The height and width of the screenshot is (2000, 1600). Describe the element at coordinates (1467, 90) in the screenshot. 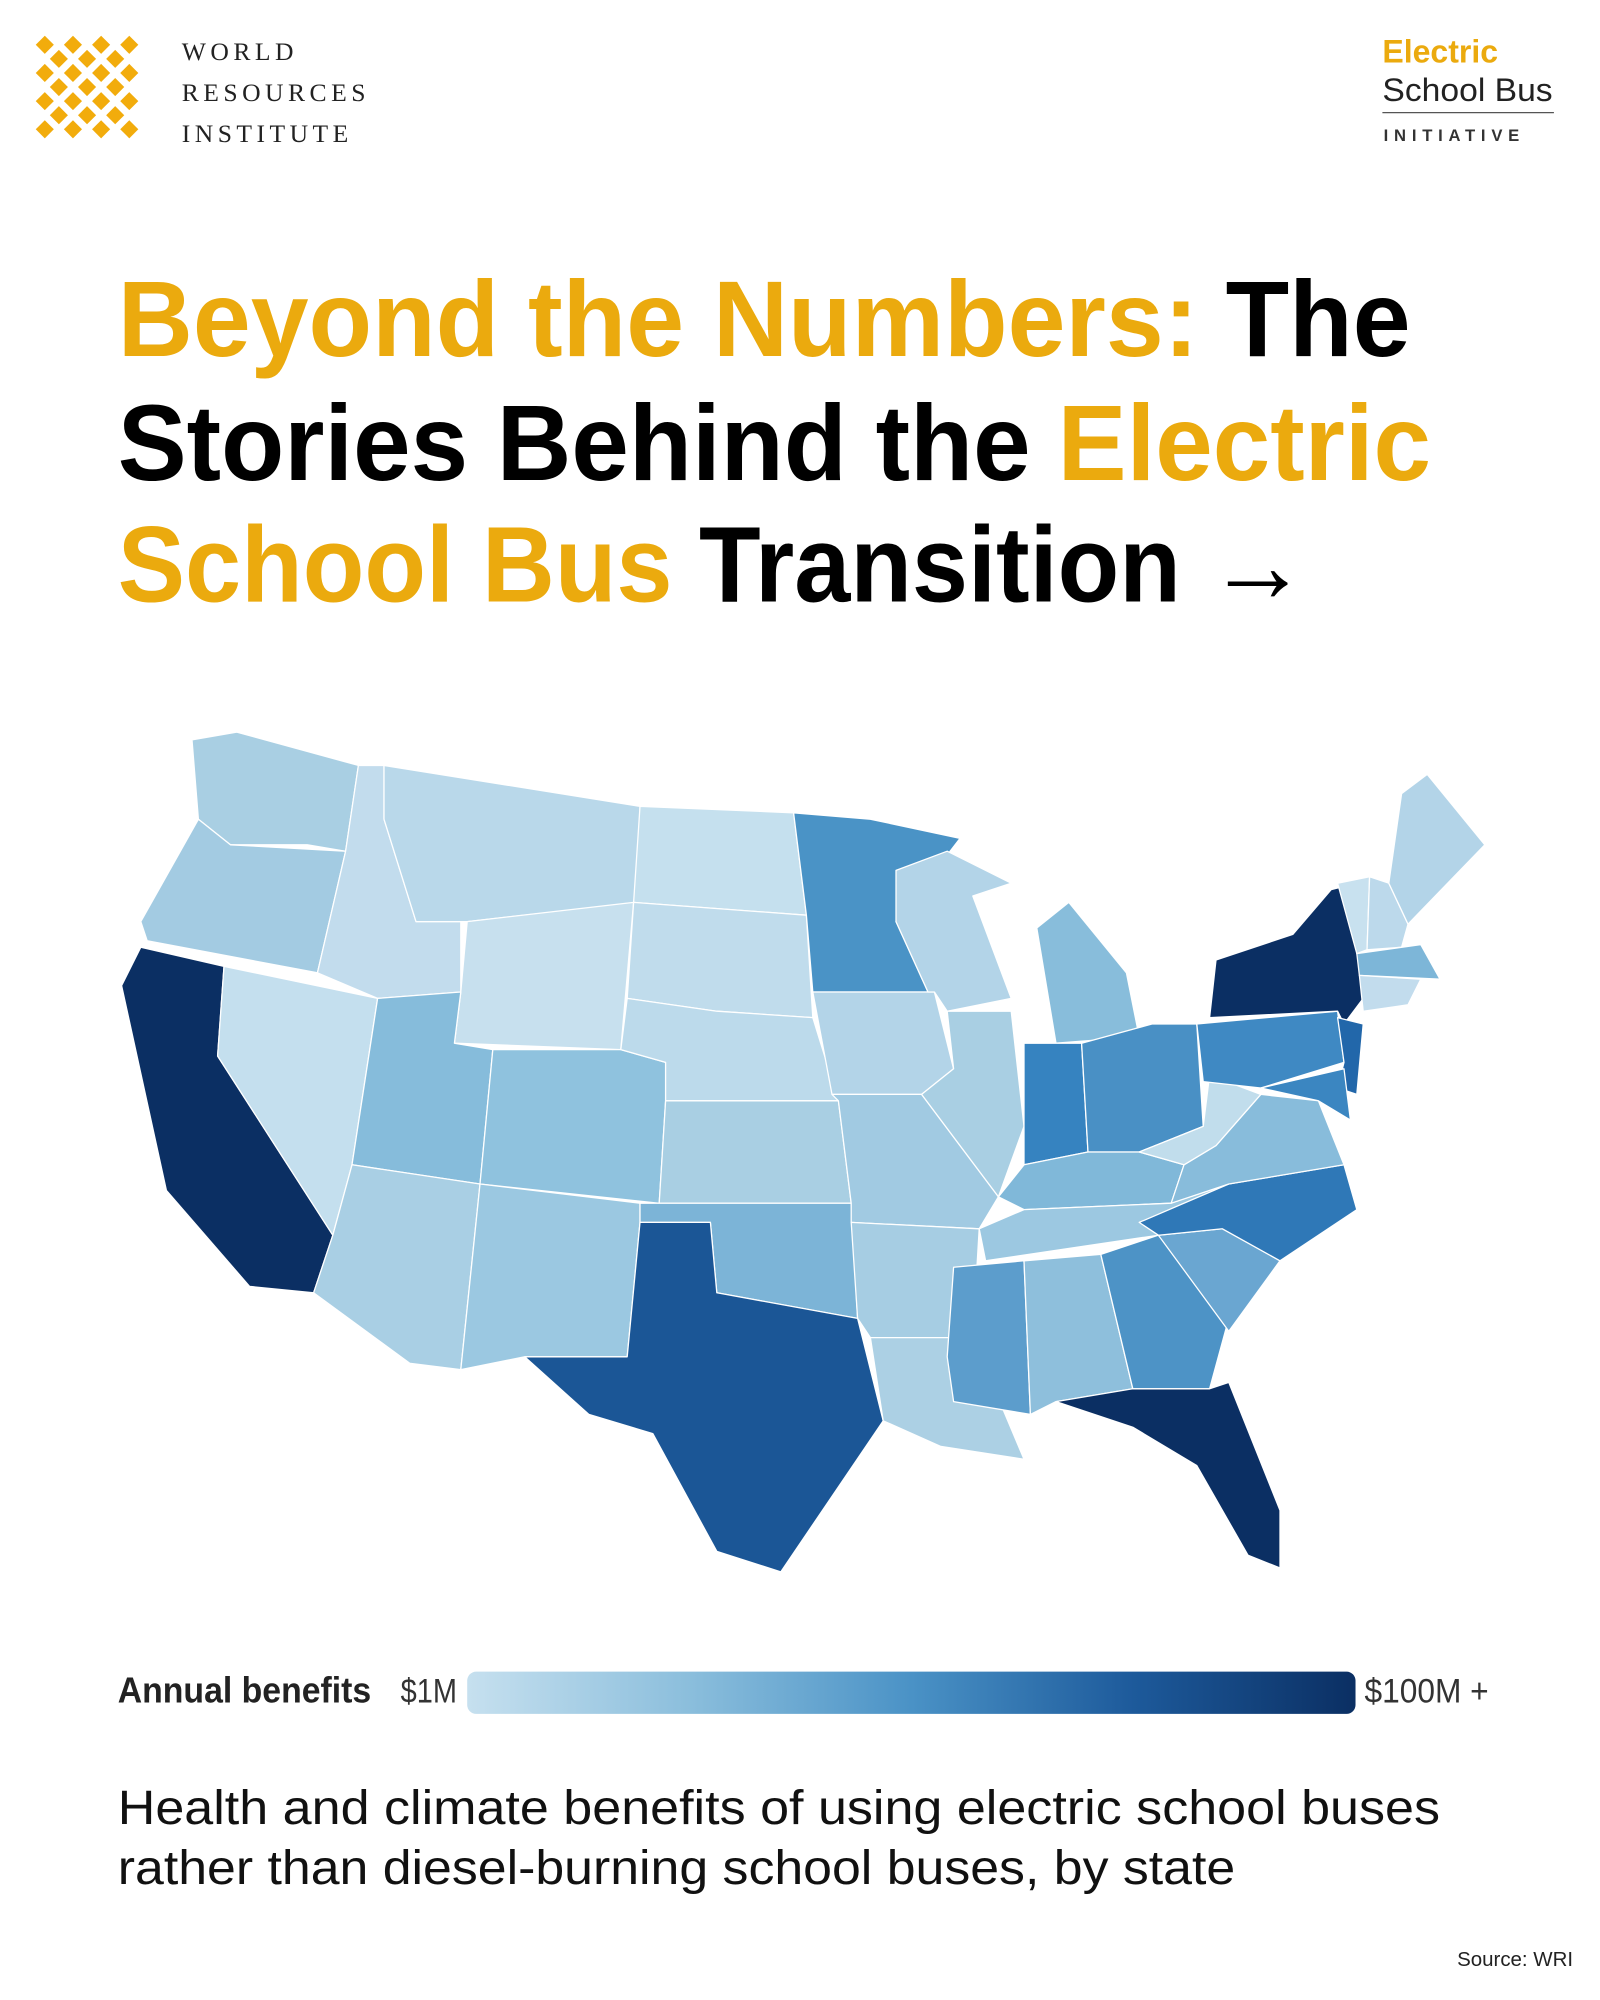

I see `logo-text: School Bus` at that location.